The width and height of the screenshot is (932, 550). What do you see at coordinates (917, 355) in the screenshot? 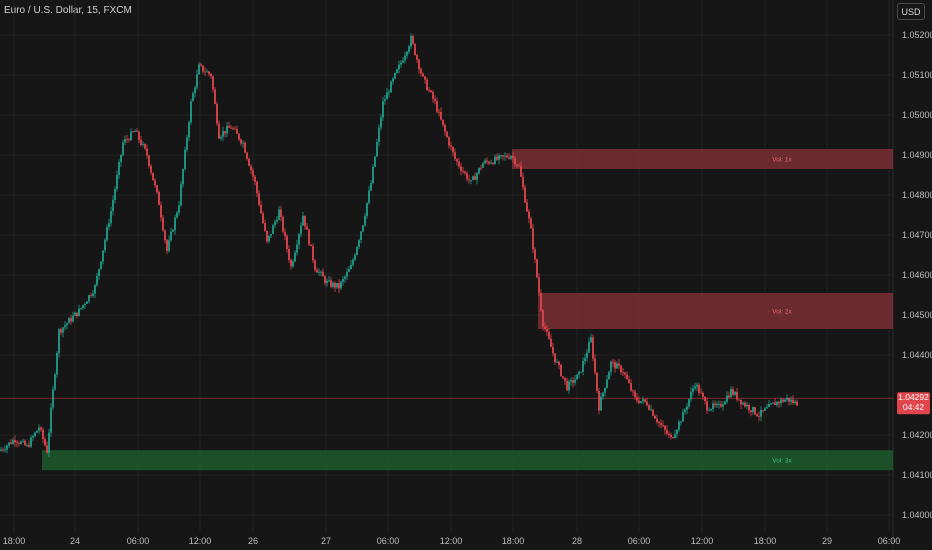
I see `y-tick-label: 1.04400` at bounding box center [917, 355].